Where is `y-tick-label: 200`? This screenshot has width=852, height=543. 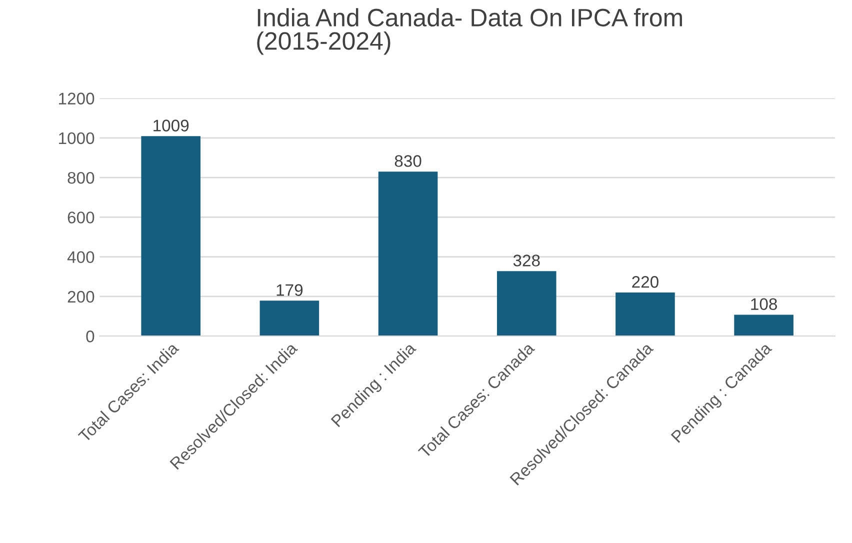 y-tick-label: 200 is located at coordinates (81, 296).